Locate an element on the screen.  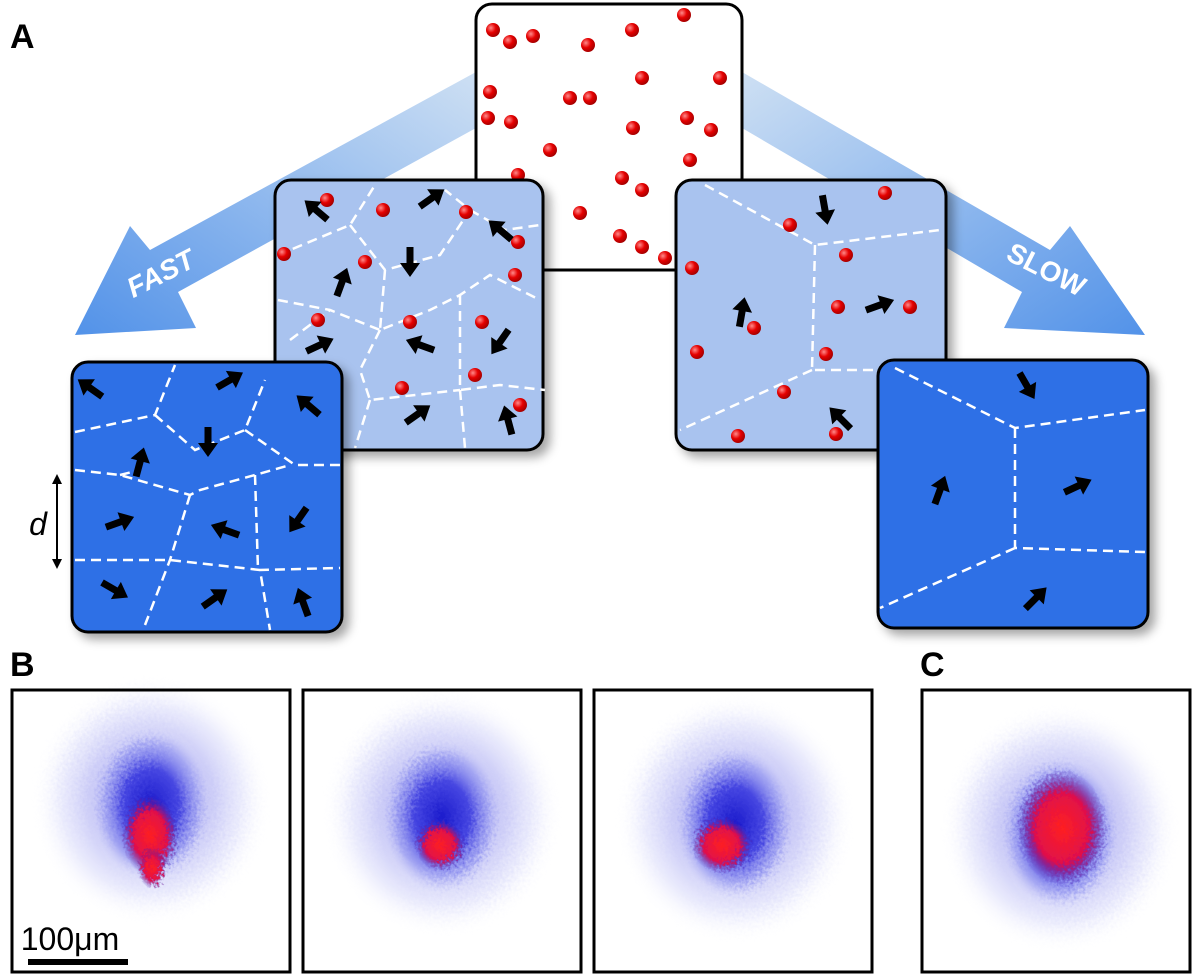
box-fast-dark is located at coordinates (207, 497).